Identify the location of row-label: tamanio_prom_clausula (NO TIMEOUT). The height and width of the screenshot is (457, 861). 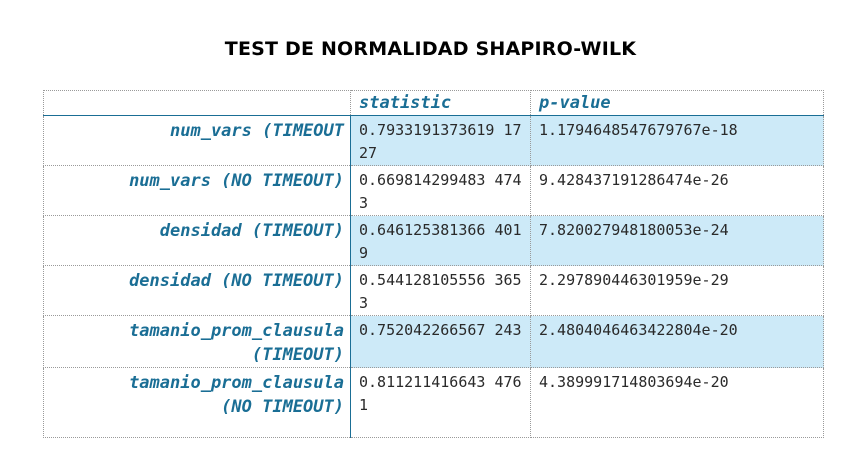
(197, 402).